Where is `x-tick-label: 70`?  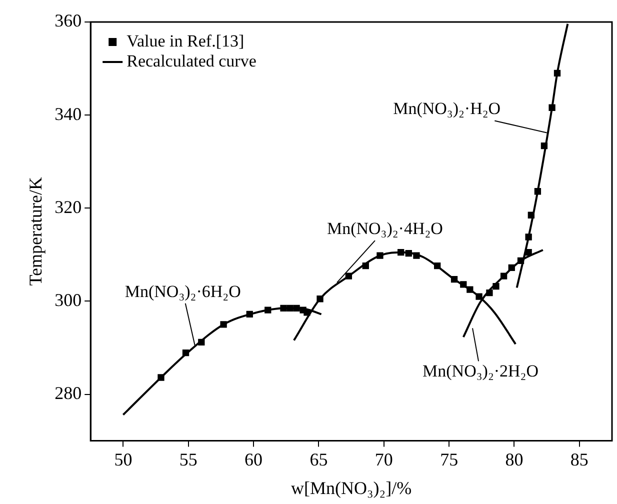 x-tick-label: 70 is located at coordinates (383, 459).